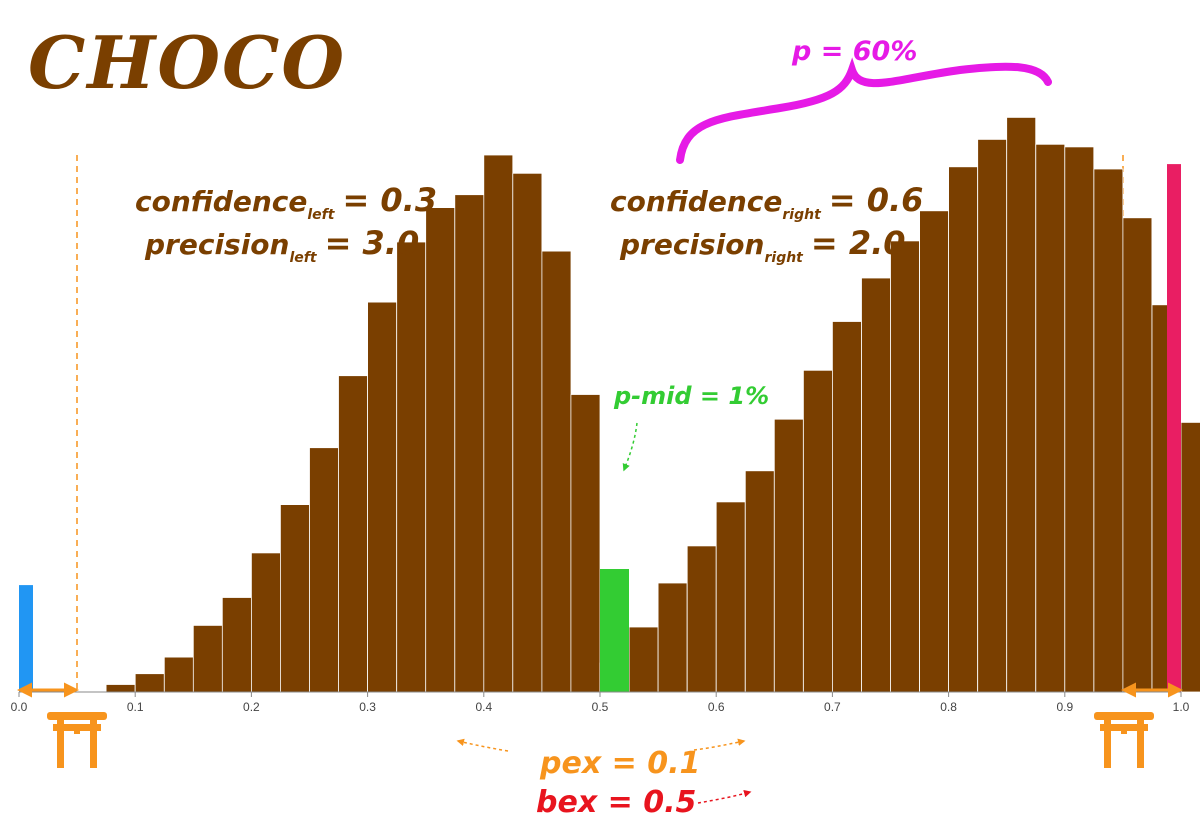  Describe the element at coordinates (482, 745) in the screenshot. I see `pex-arrow-left` at that location.